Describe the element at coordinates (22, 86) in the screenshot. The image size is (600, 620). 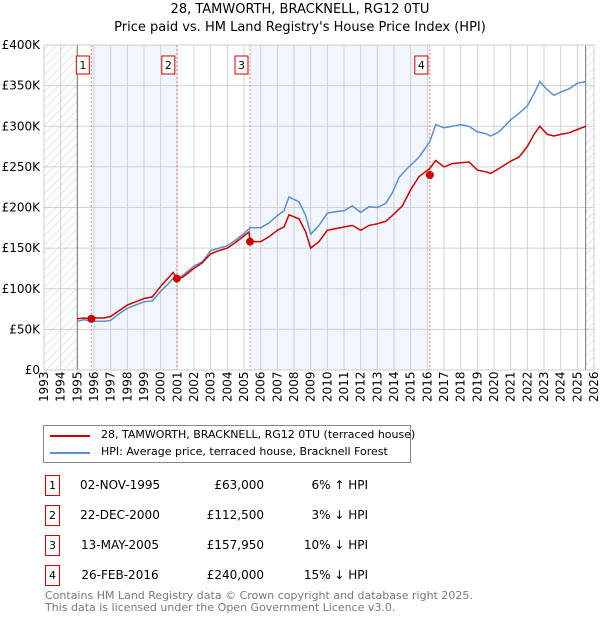
I see `y-tick-label: £350K` at that location.